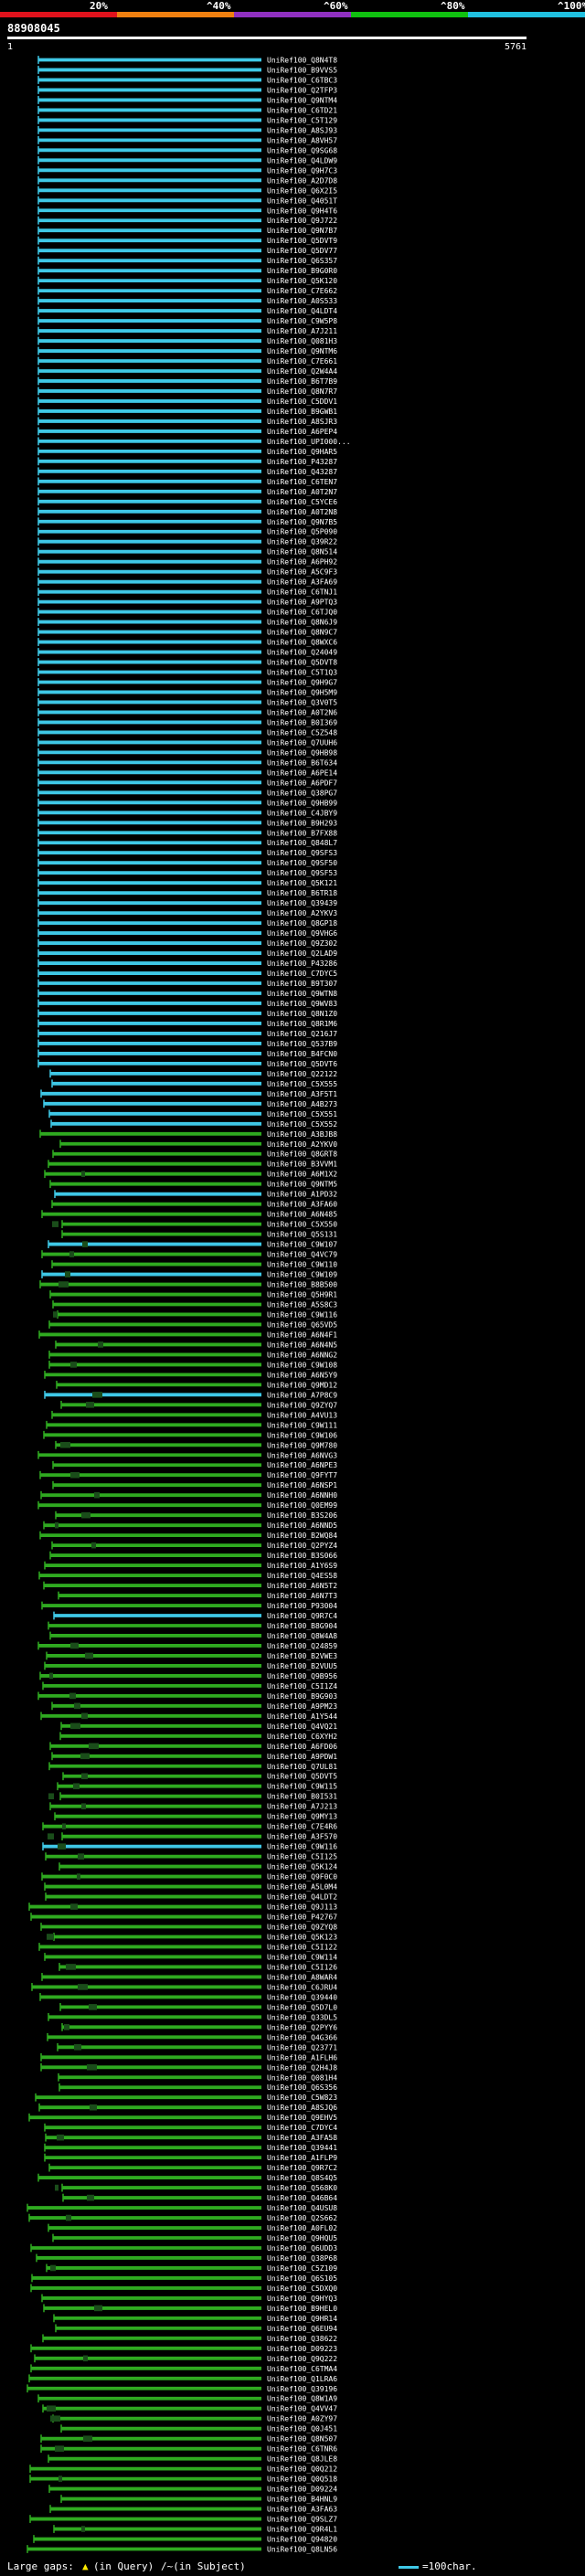  I want to click on hit-label: UniRef100_Q9R4L1, so click(302, 2530).